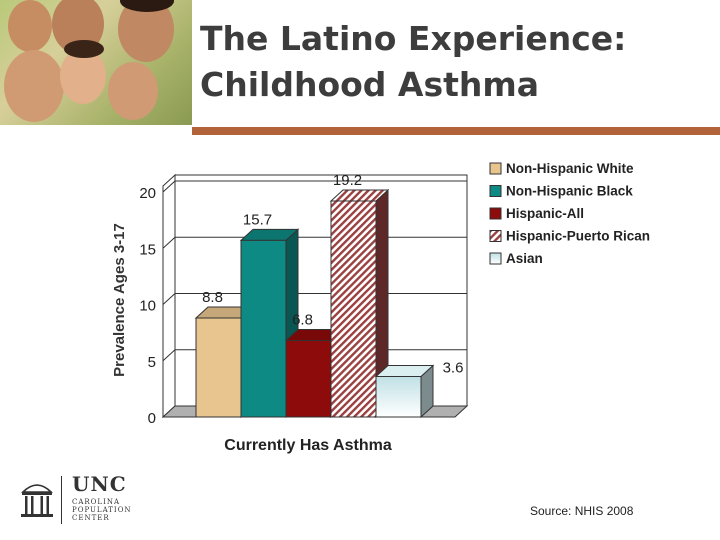 This screenshot has width=720, height=540. What do you see at coordinates (450, 62) in the screenshot?
I see `page-title: The Latino Experience: Childhood Asthma` at bounding box center [450, 62].